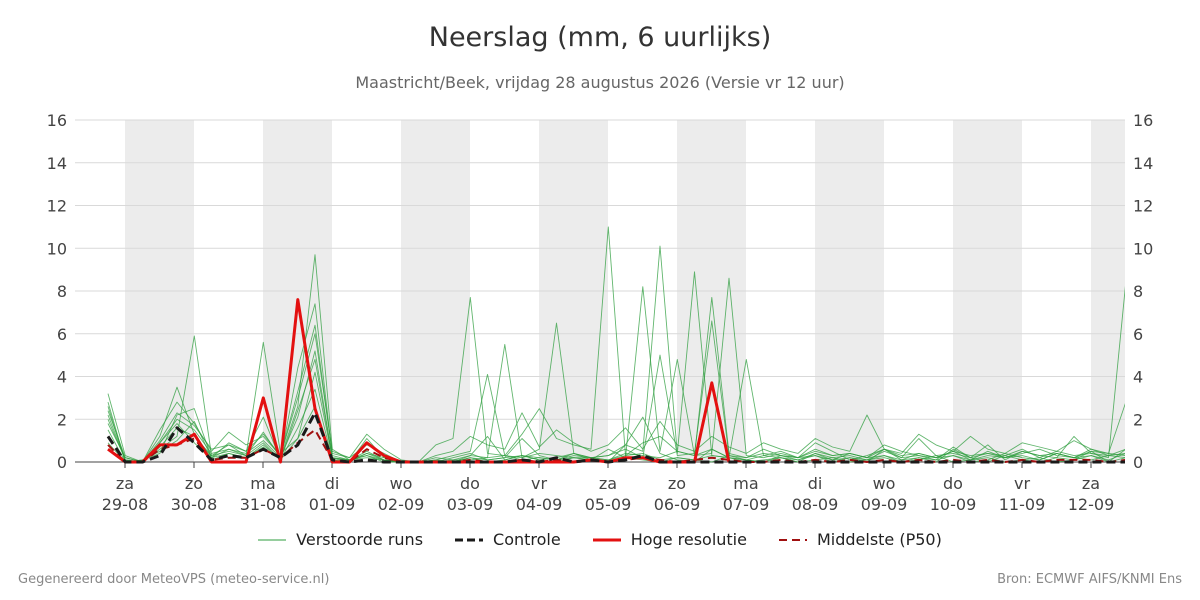 The width and height of the screenshot is (1200, 600). Describe the element at coordinates (600, 37) in the screenshot. I see `chart-title: Neerslag (mm, 6 uurlijks)` at that location.